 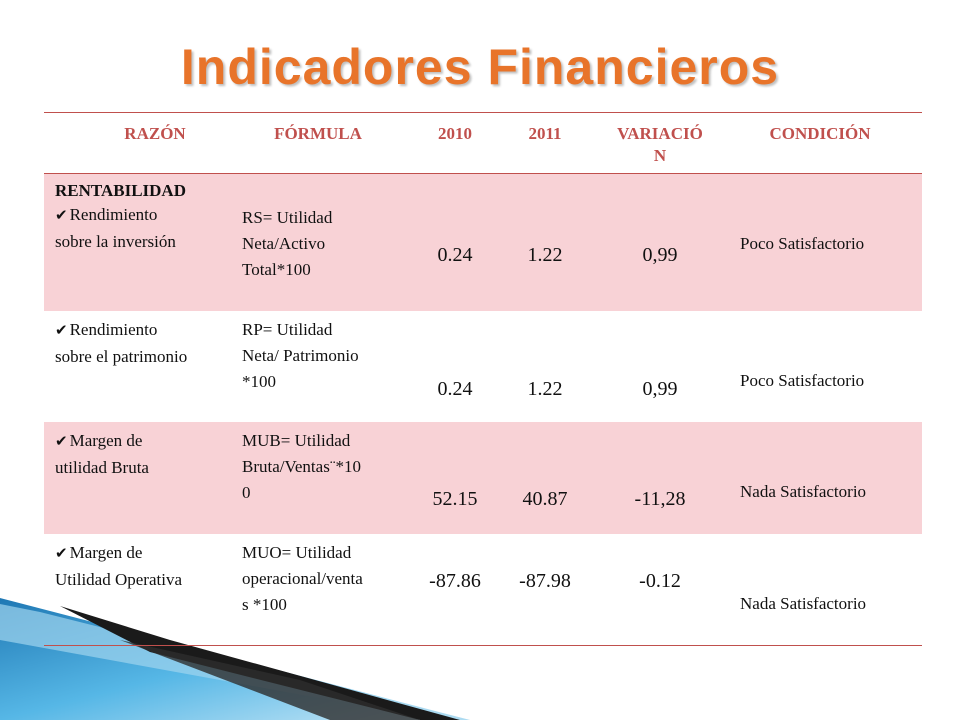 What do you see at coordinates (545, 133) in the screenshot?
I see `header-2011: 2011` at bounding box center [545, 133].